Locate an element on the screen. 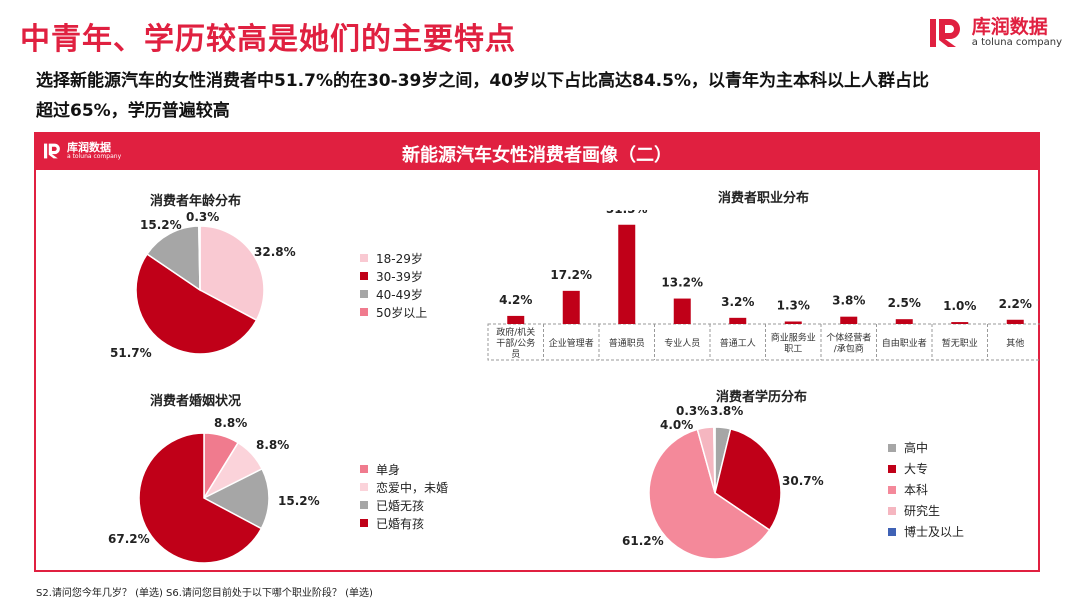  occupation-value-label-0: 4.2% is located at coordinates (515, 300).